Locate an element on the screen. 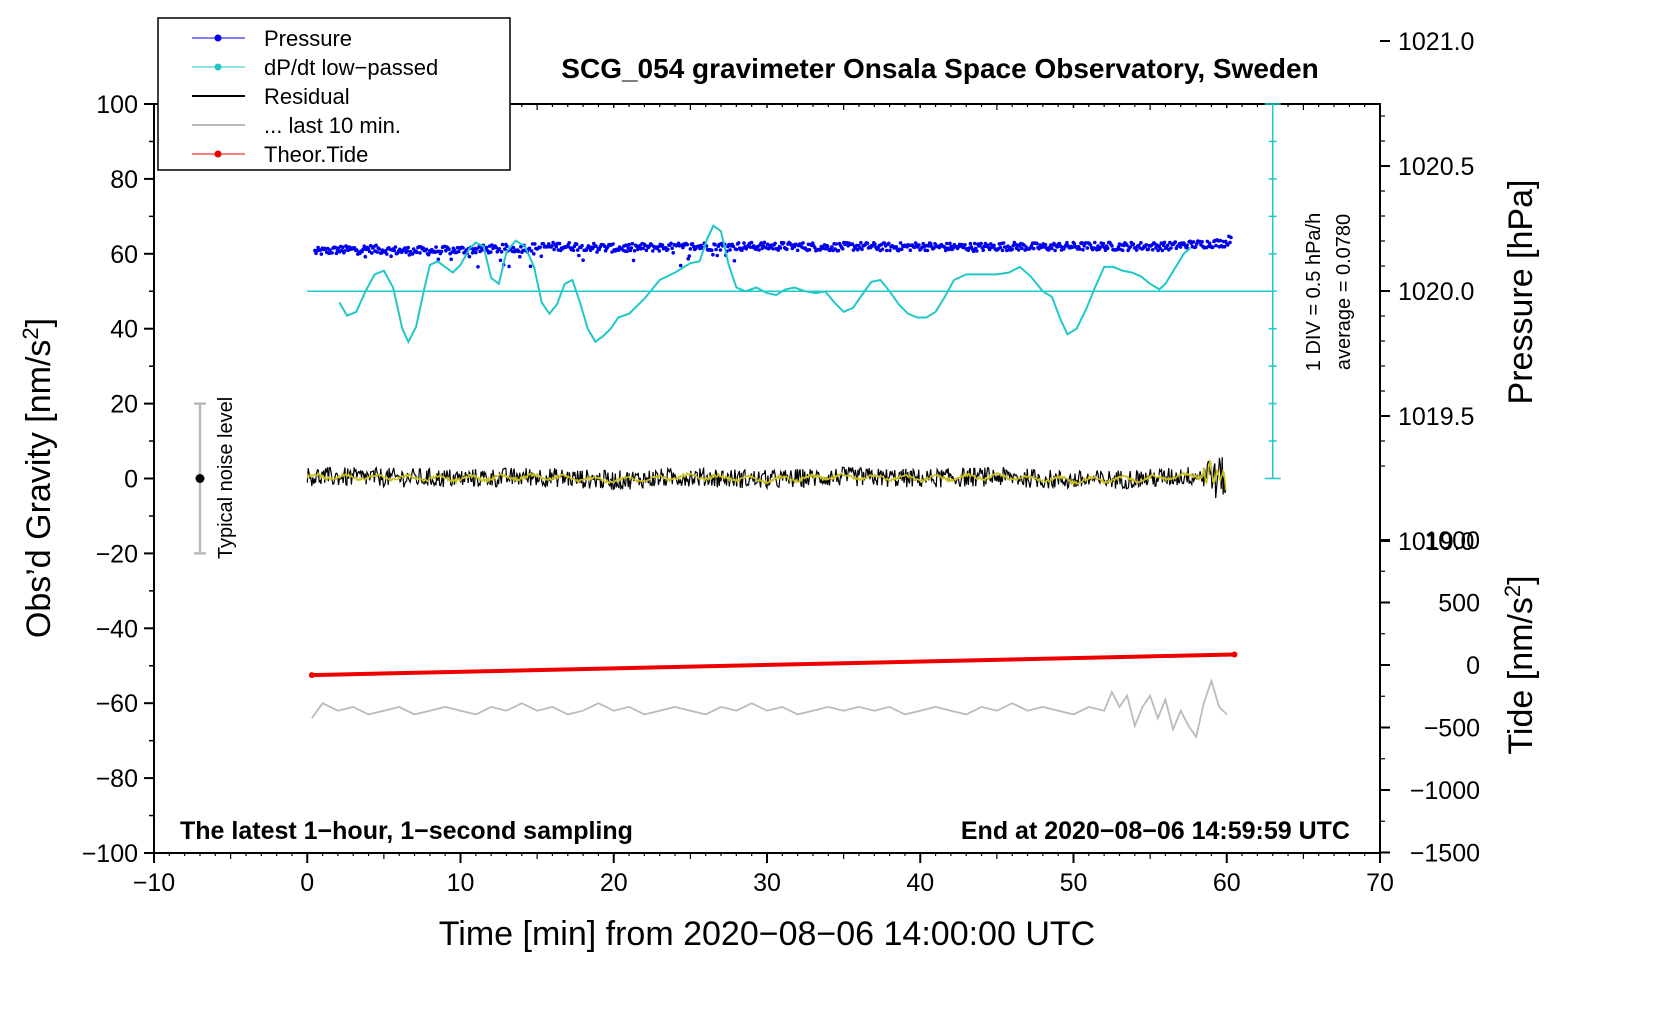 This screenshot has width=1660, height=1020. tide-series is located at coordinates (773, 665).